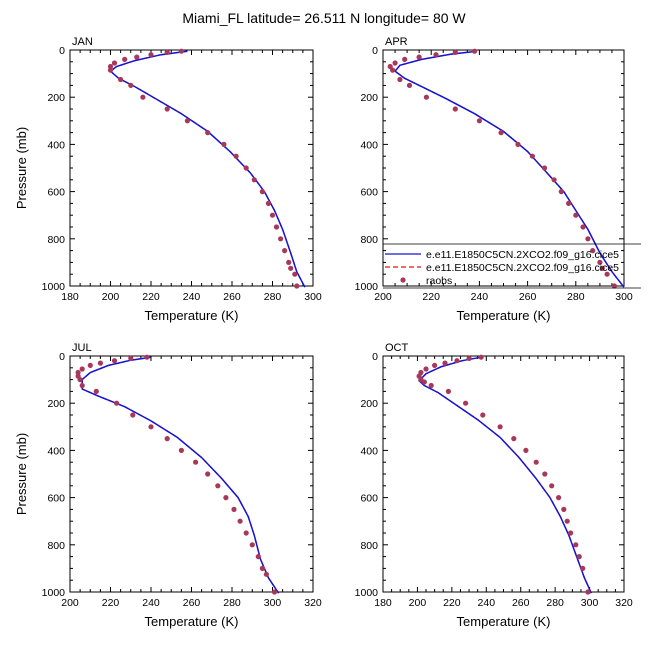 The height and width of the screenshot is (653, 648). I want to click on y-tick-label: 0, so click(375, 357).